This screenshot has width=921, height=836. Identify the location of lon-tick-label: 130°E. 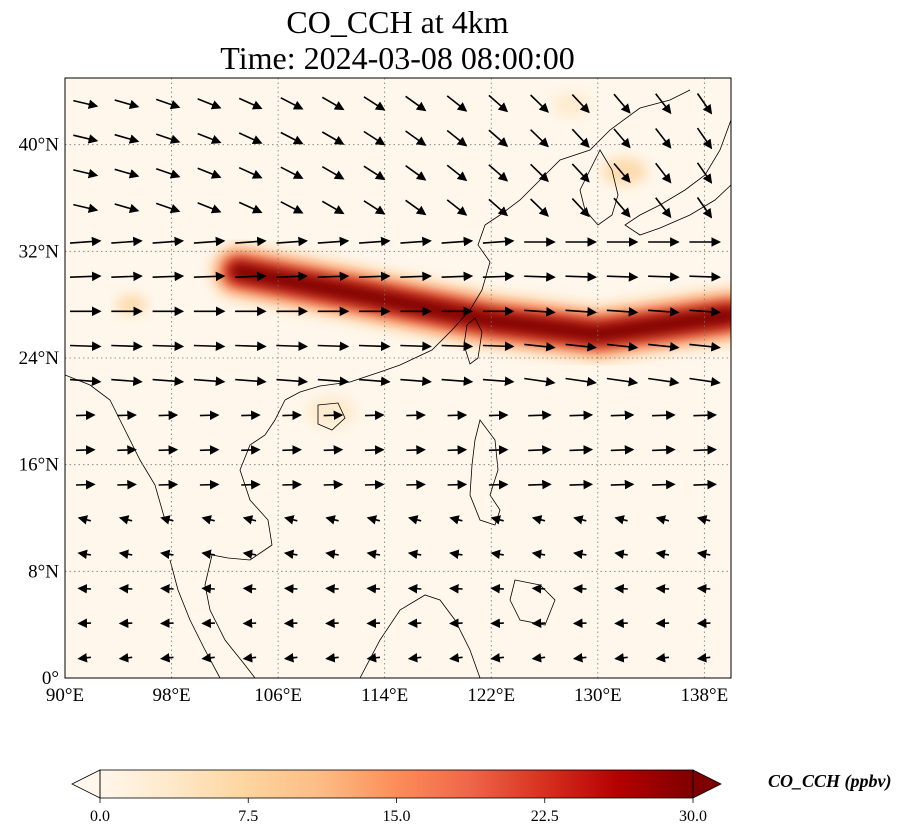
(598, 695).